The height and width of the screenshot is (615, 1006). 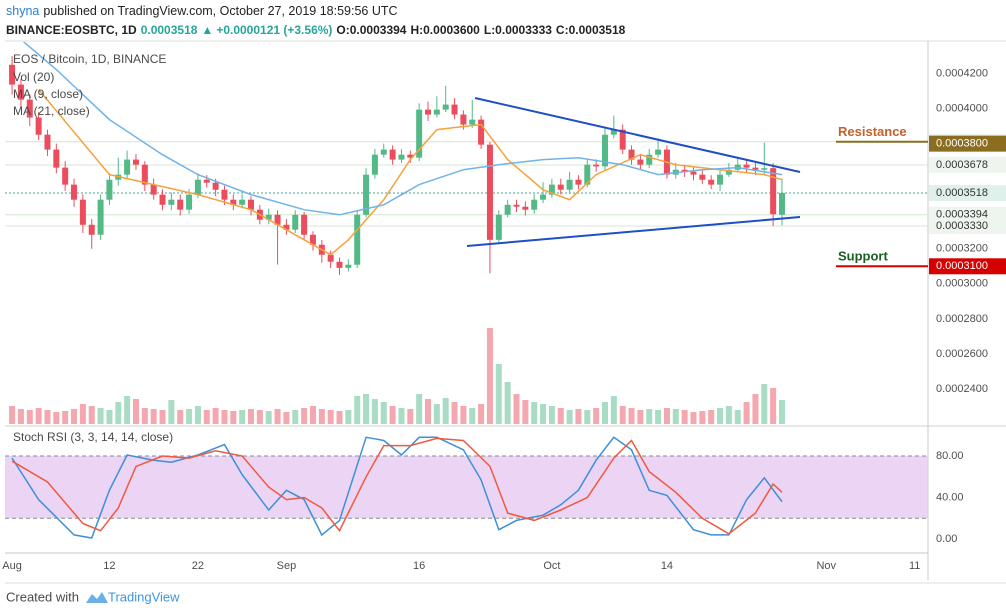 I want to click on y-tick-label: 0.0002600, so click(x=962, y=354).